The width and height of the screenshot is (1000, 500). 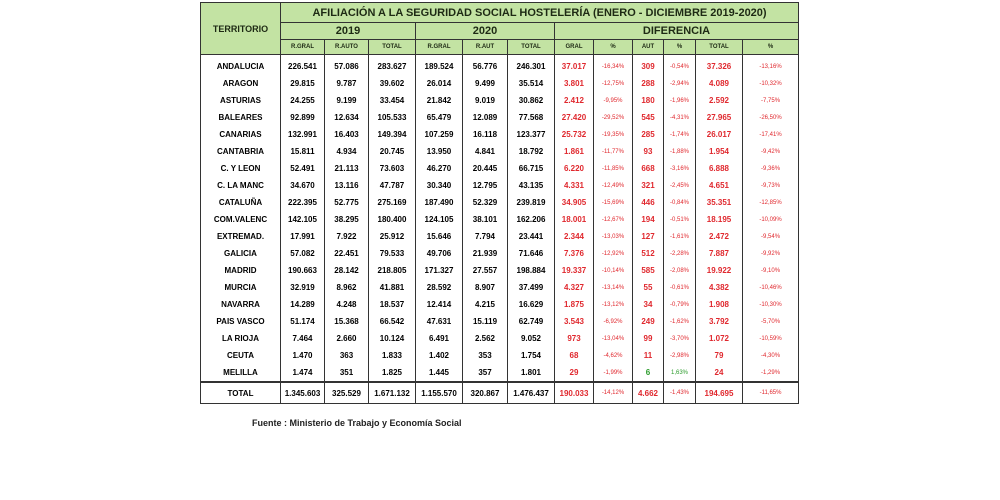 I want to click on territory-name: ARAGON, so click(x=240, y=83).